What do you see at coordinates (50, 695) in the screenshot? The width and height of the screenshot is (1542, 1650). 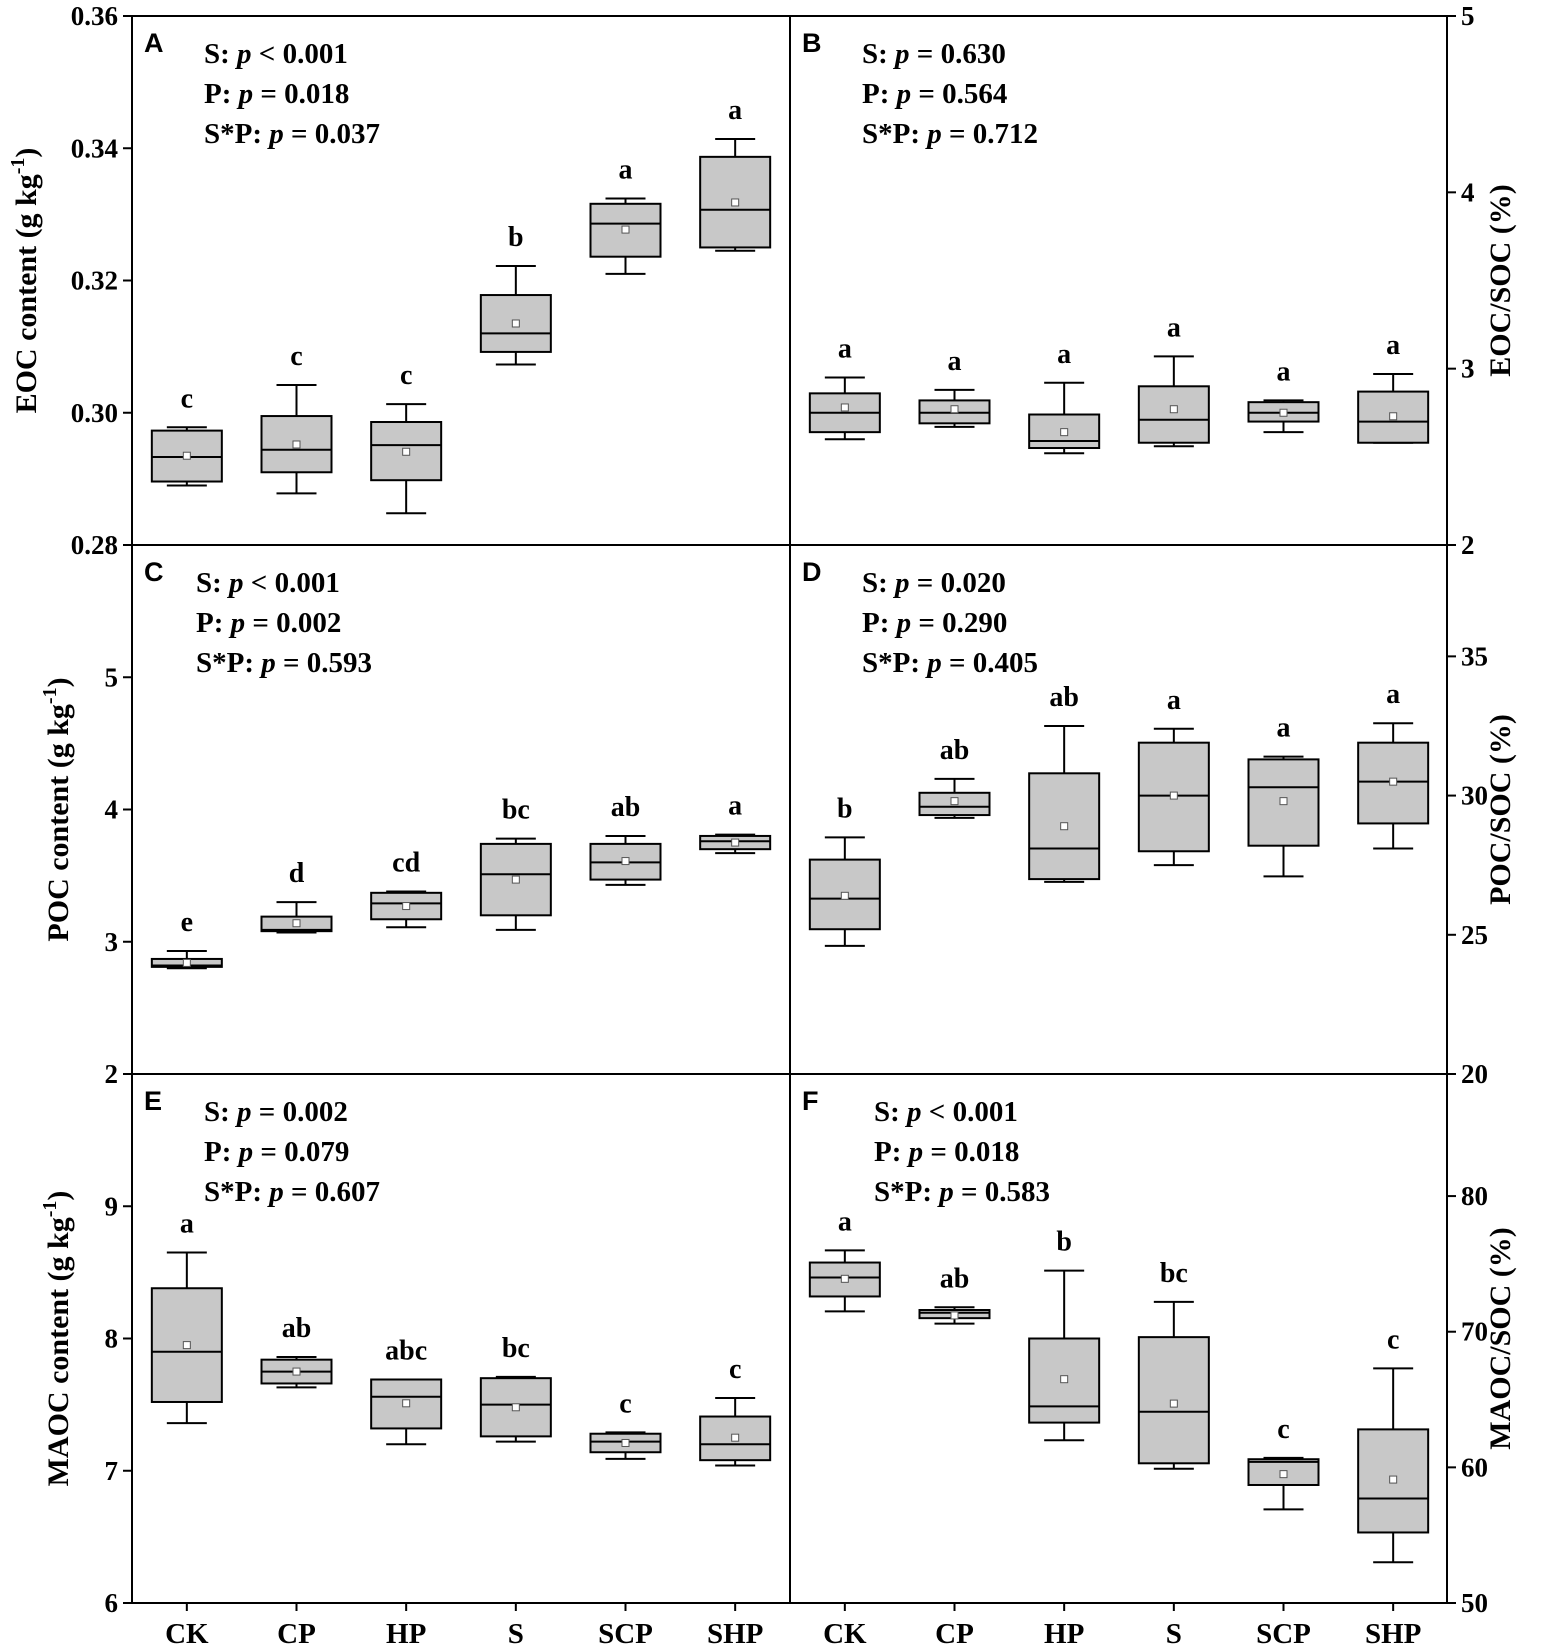 I see `y-axis-title-superscript: -1` at bounding box center [50, 695].